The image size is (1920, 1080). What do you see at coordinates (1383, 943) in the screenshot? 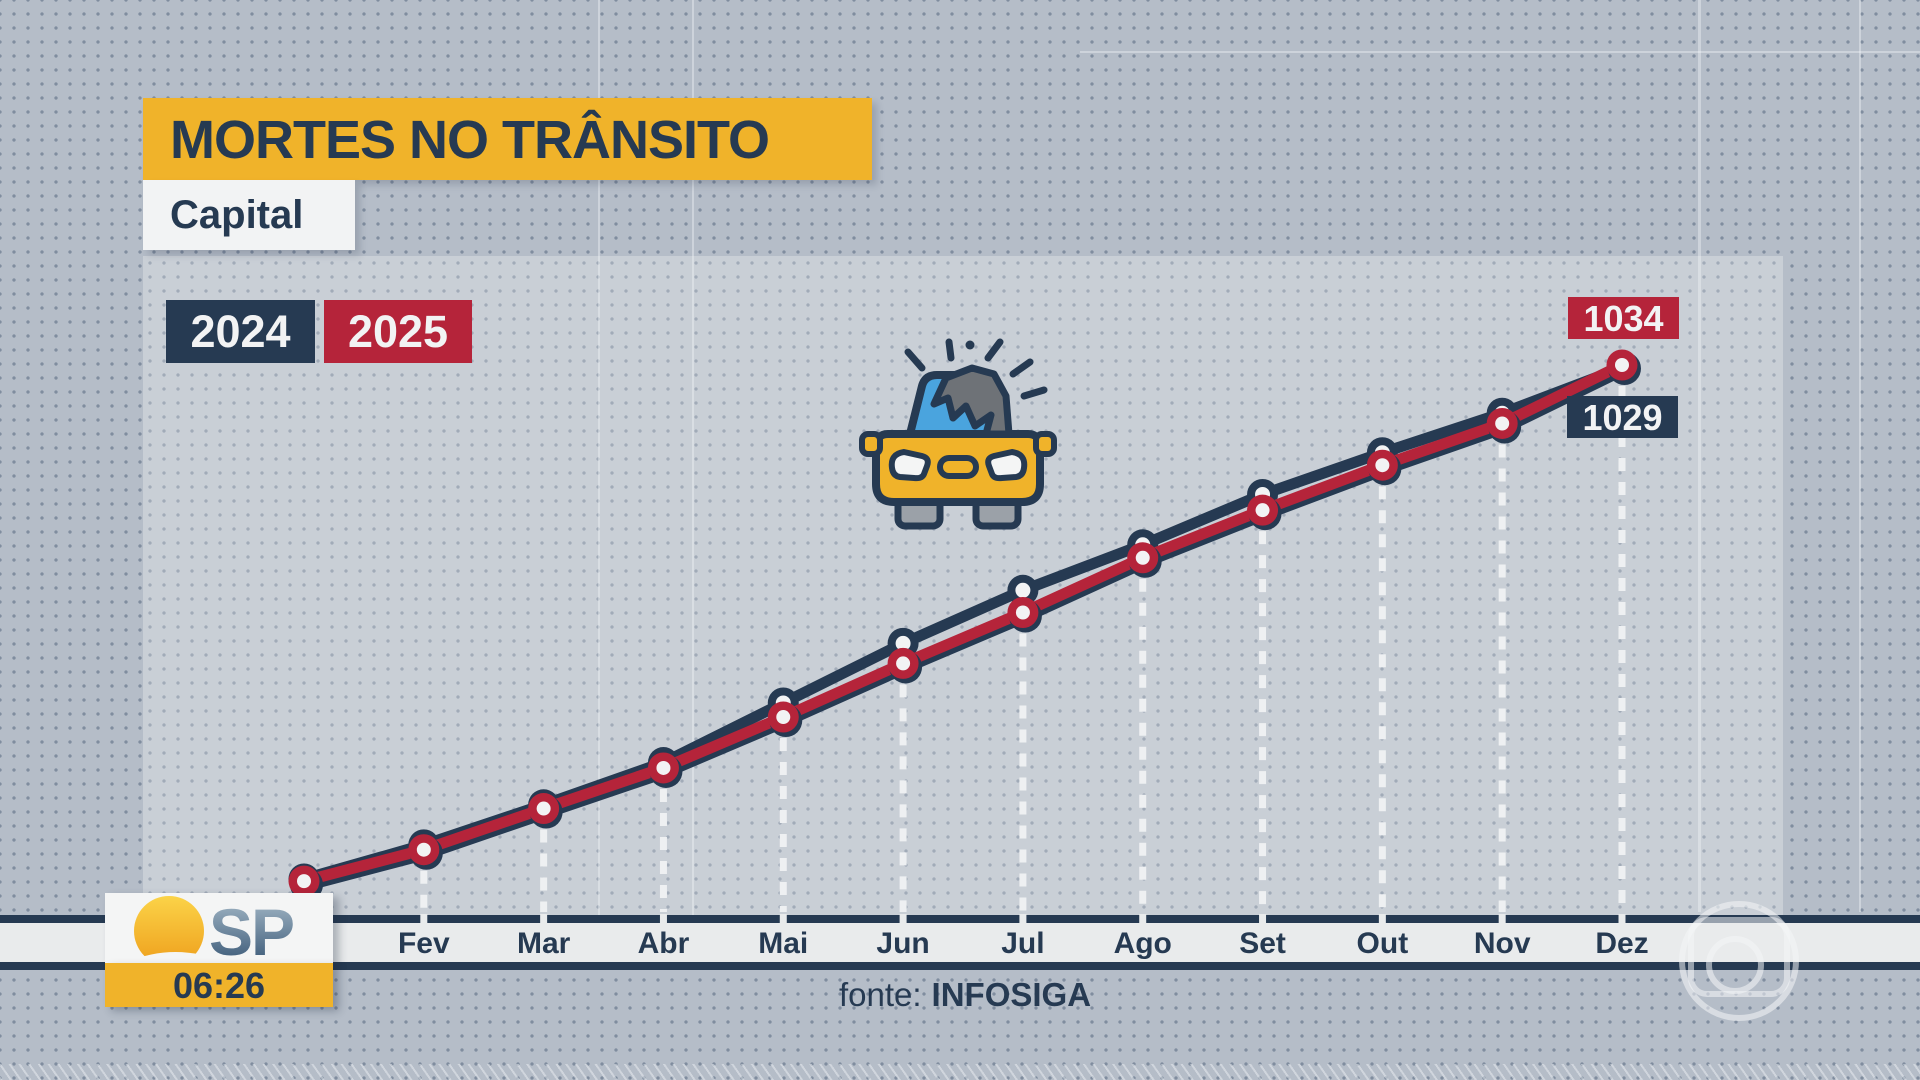
I see `x-axis-label-out: Out` at bounding box center [1383, 943].